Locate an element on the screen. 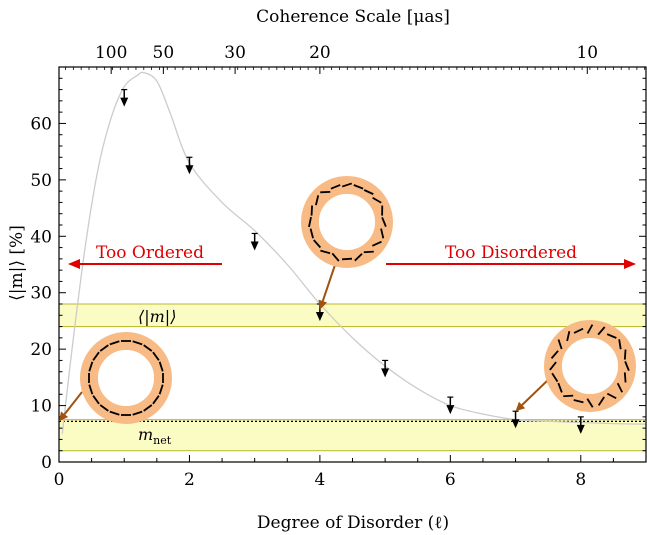 This screenshot has width=647, height=535. top-tick-label: 100 is located at coordinates (111, 53).